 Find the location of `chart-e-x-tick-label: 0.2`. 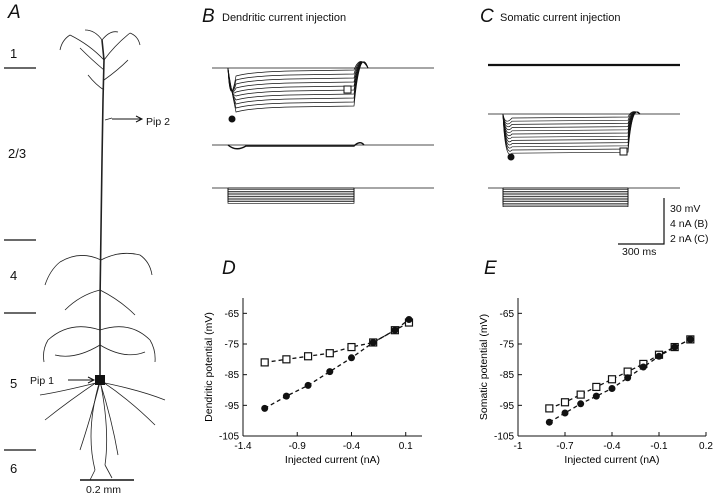

chart-e-x-tick-label: 0.2 is located at coordinates (706, 446).